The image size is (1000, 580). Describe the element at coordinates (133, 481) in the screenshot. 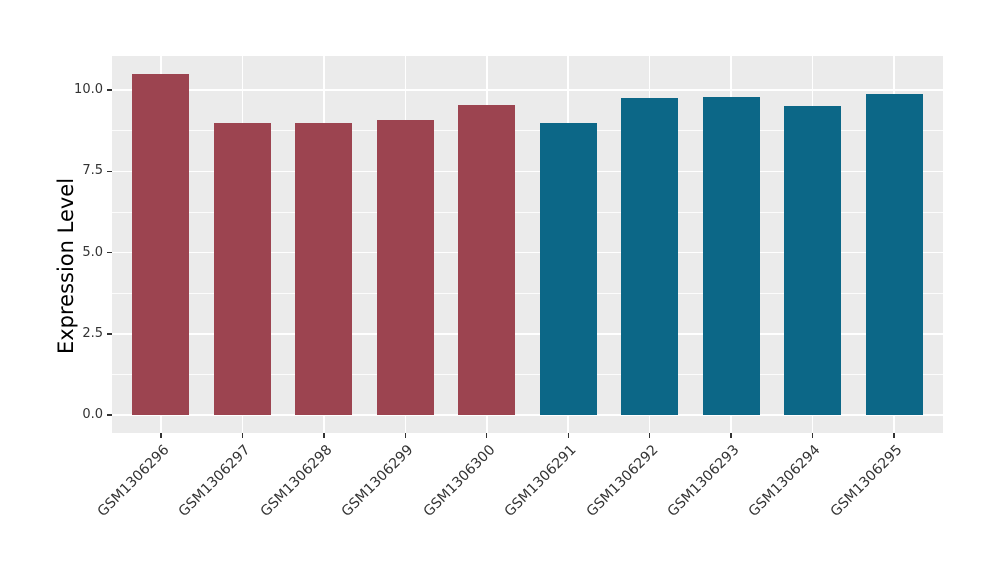

I see `x-axis-tick-label: GSM1306296` at that location.